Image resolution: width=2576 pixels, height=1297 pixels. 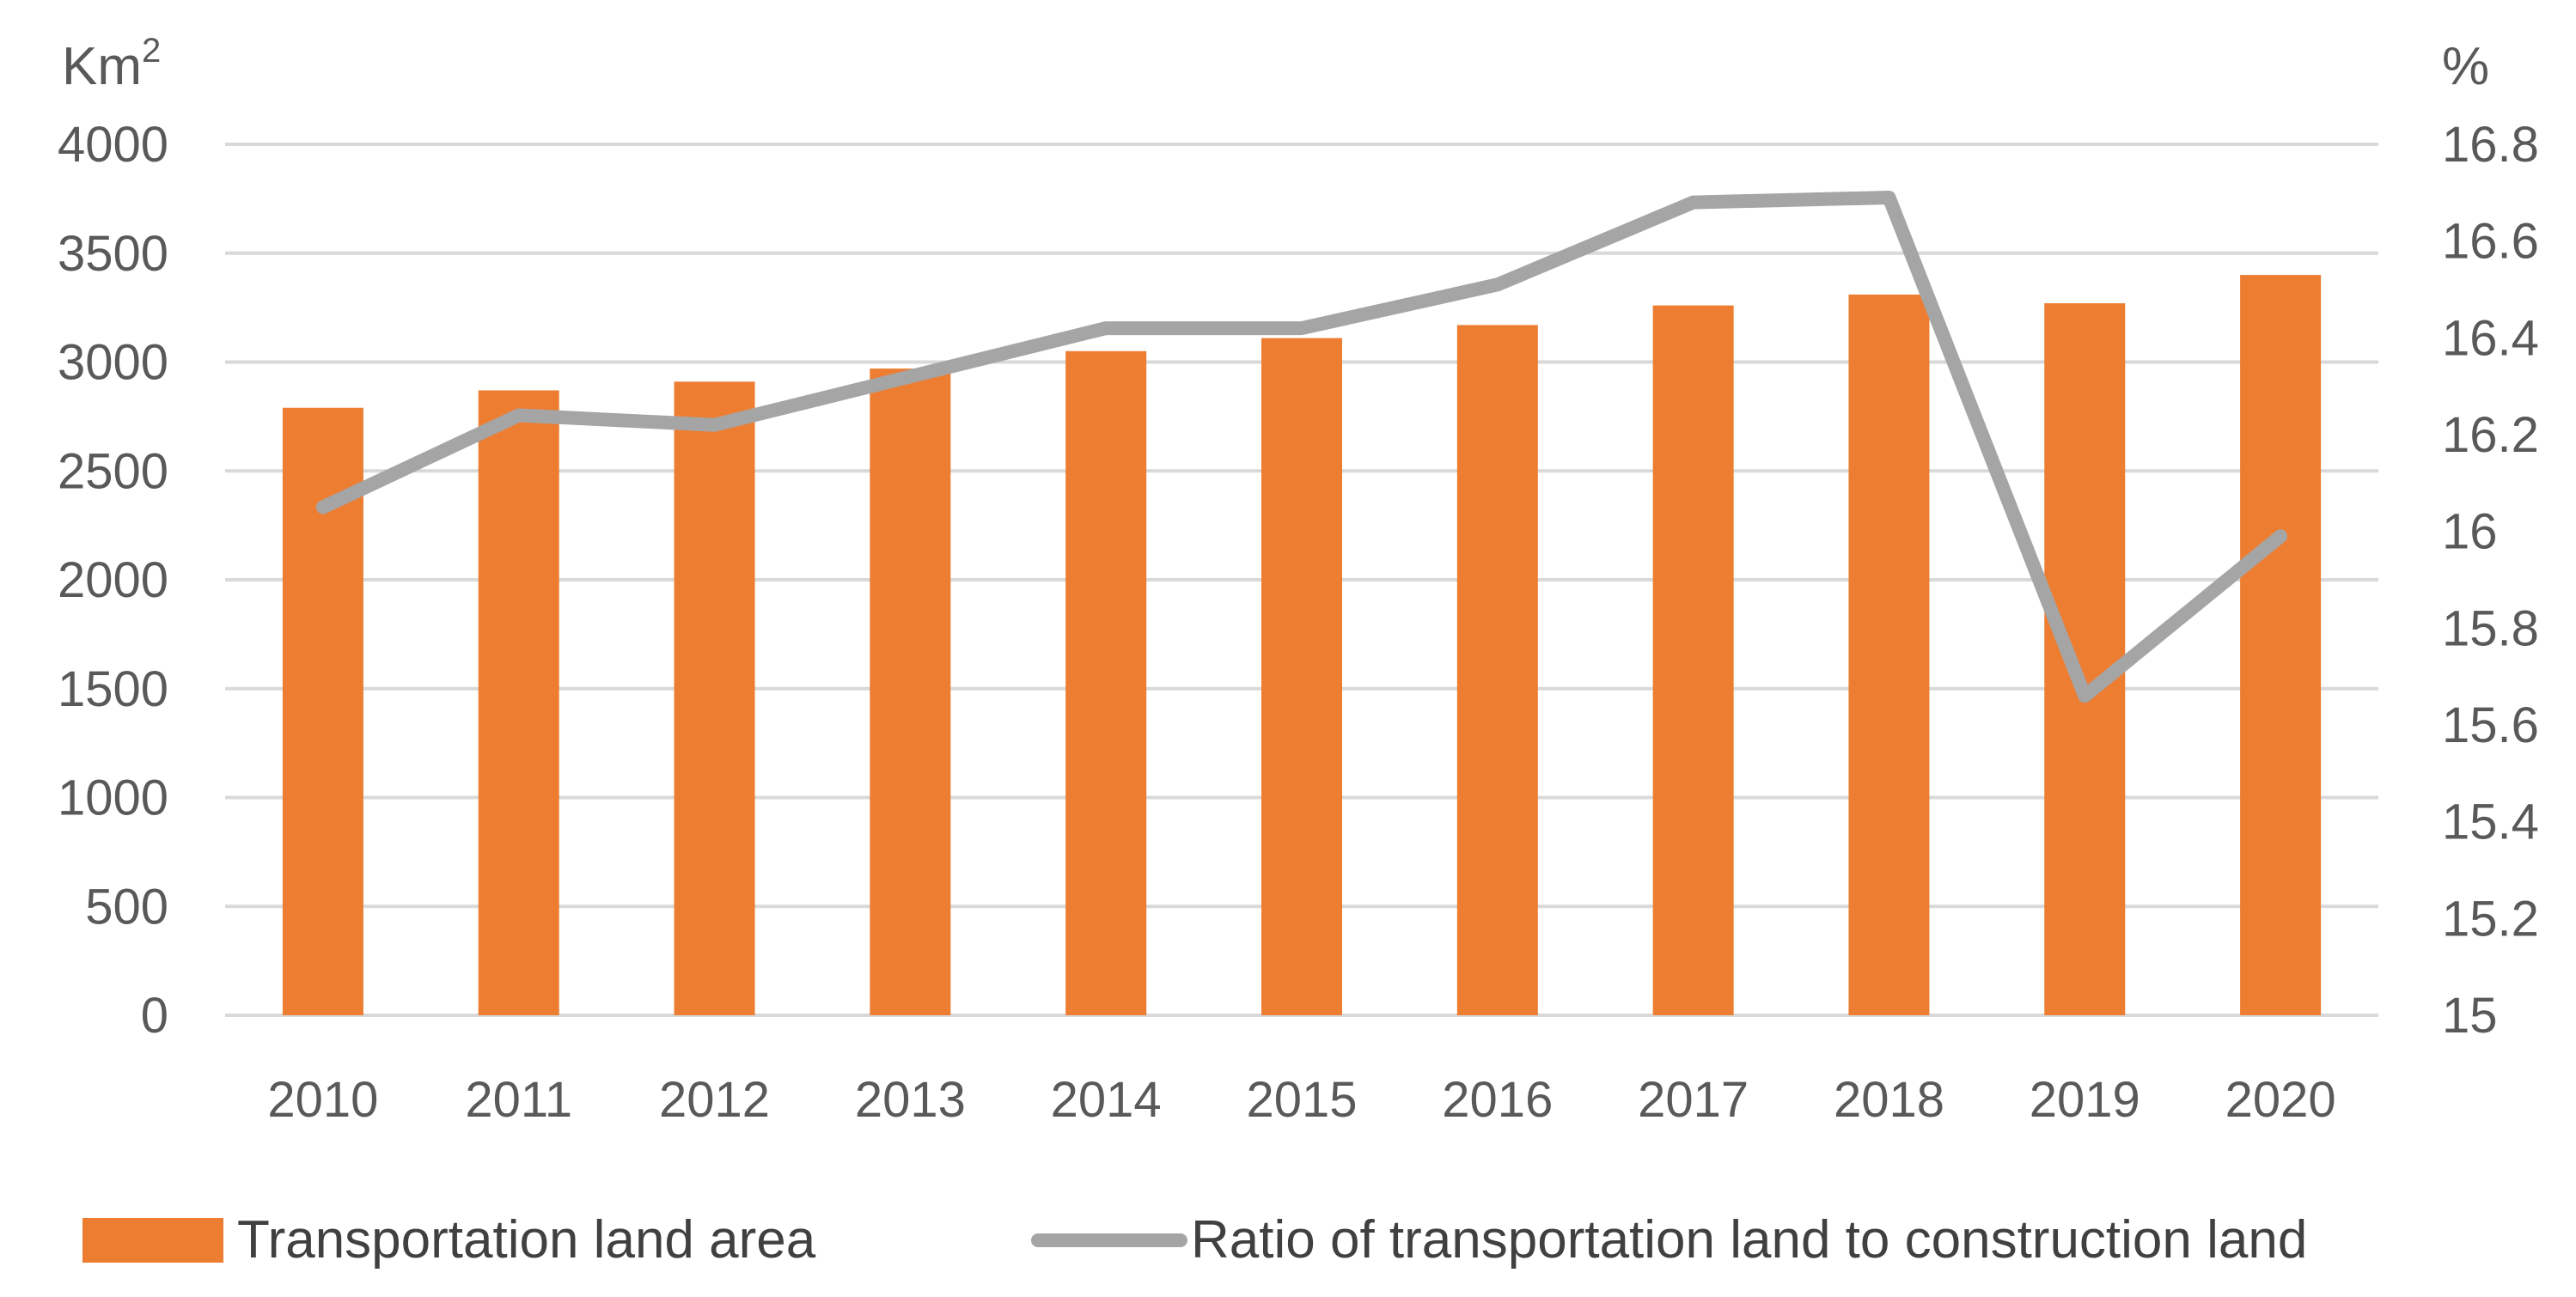 What do you see at coordinates (518, 1100) in the screenshot?
I see `x-tick-label: 2011` at bounding box center [518, 1100].